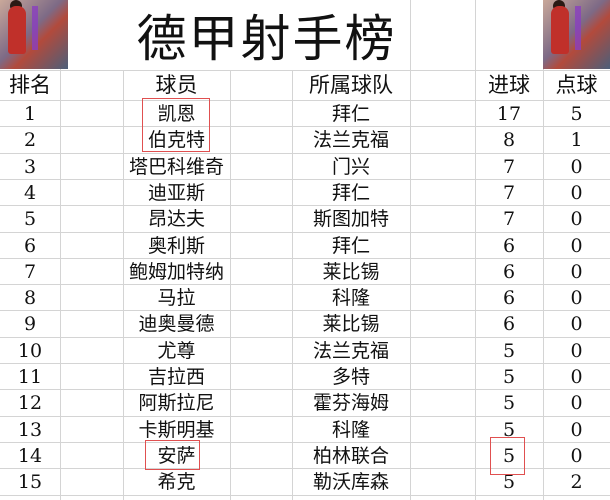 This screenshot has width=610, height=500. Describe the element at coordinates (176, 114) in the screenshot. I see `cell-player: 凯恩` at that location.